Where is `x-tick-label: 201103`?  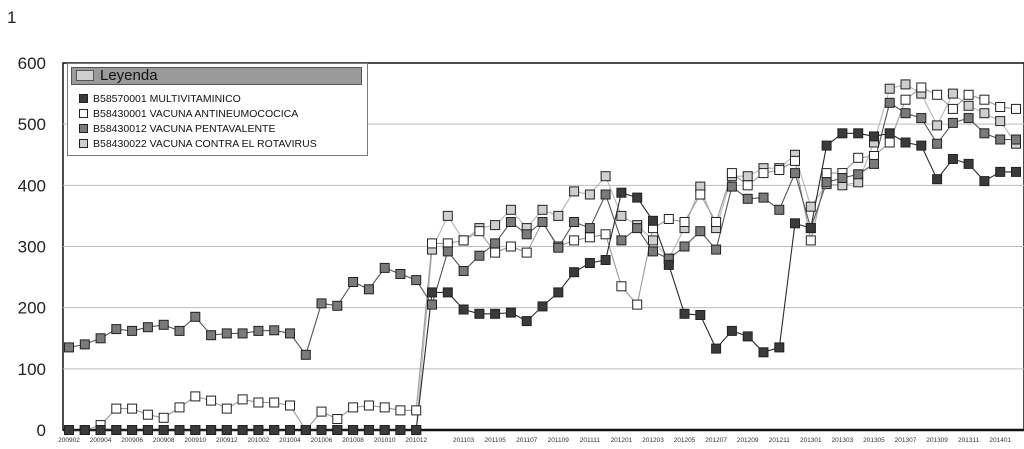 x-tick-label: 201103 is located at coordinates (464, 440).